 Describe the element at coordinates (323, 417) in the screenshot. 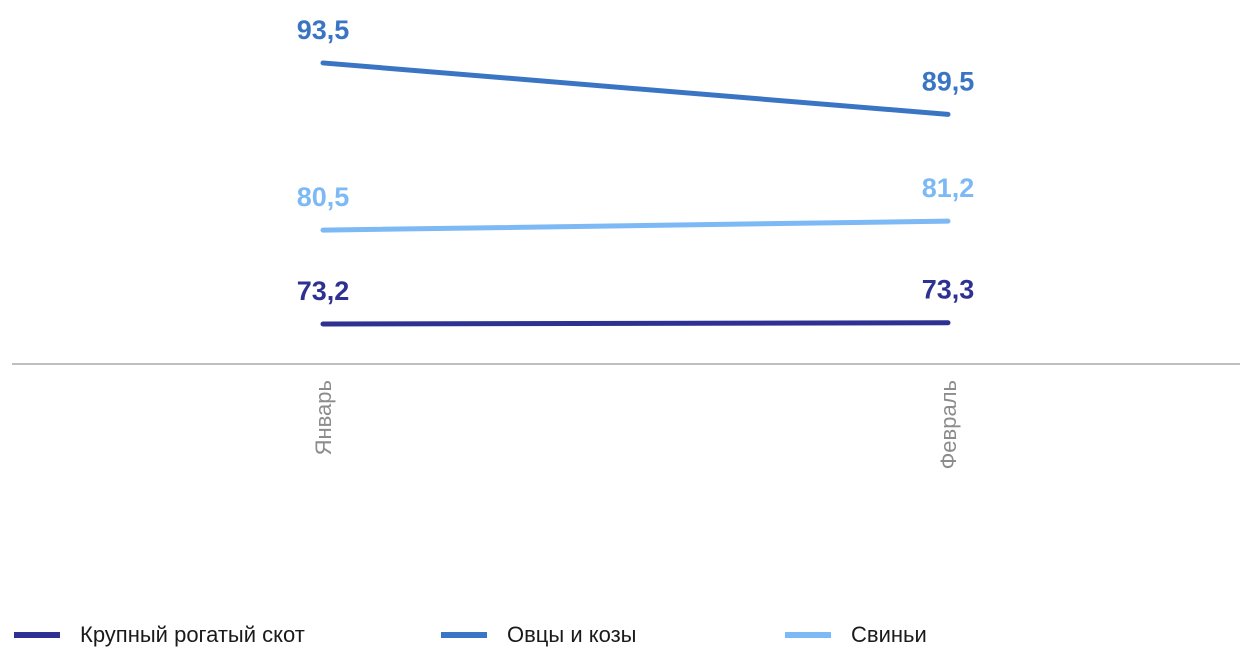

I see `x-tick-label-0: Январь` at that location.